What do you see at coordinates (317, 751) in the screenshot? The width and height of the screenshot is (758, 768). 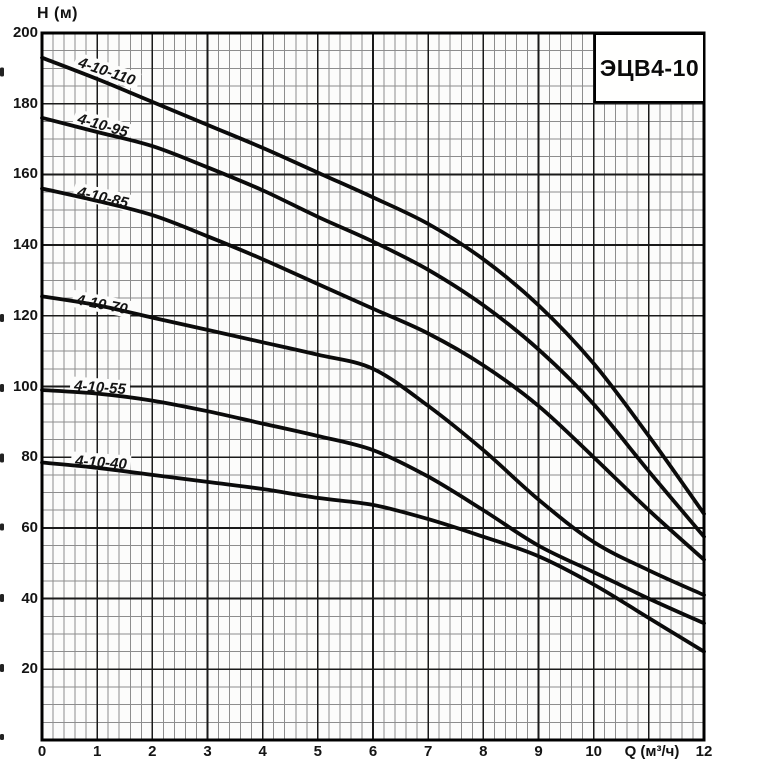 I see `x-tick-label-5: 5` at bounding box center [317, 751].